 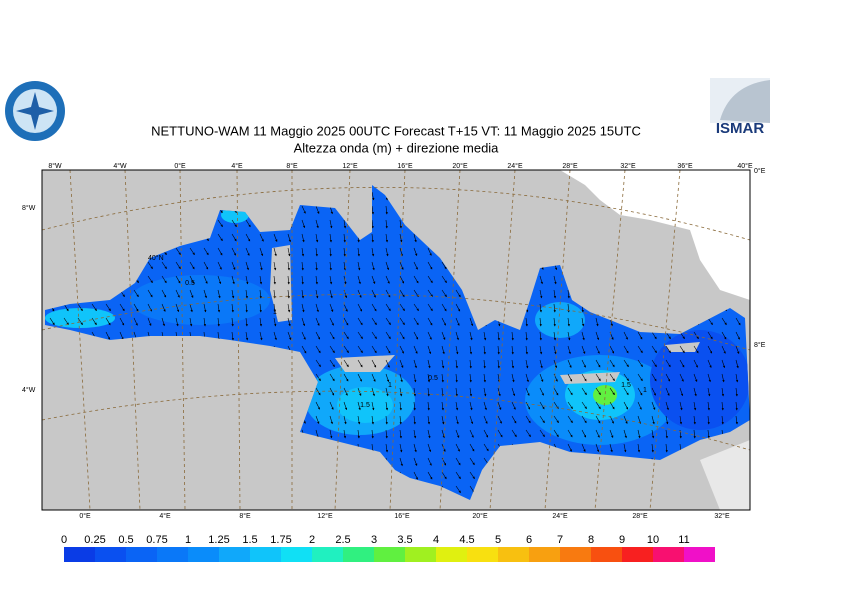 I want to click on lon-label: 8°W, so click(x=55, y=166).